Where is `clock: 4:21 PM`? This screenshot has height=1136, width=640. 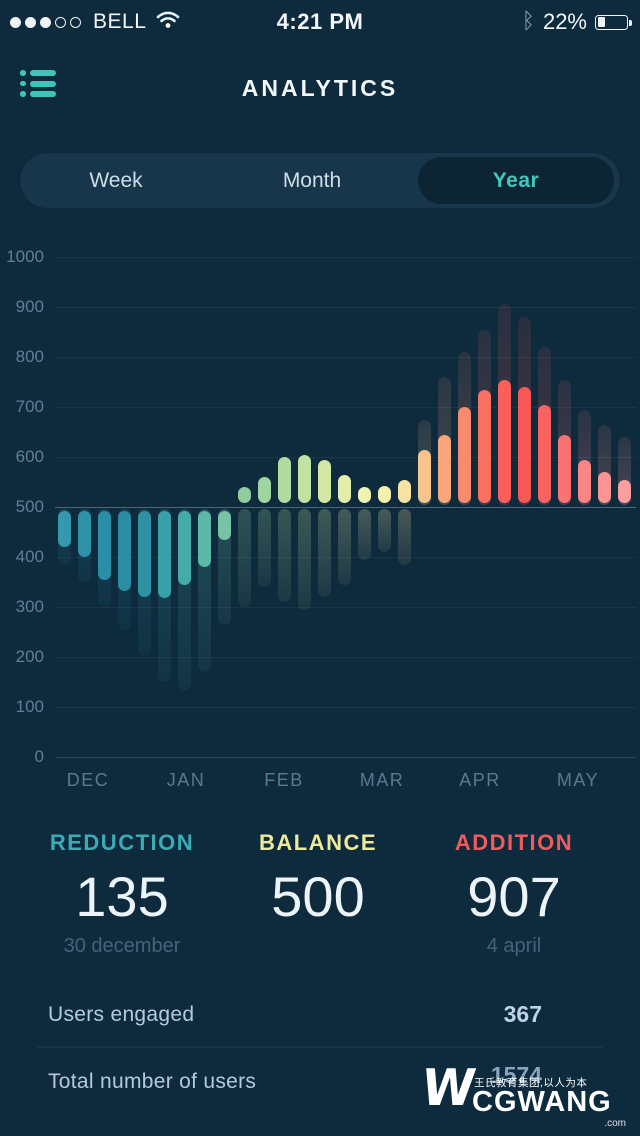 clock: 4:21 PM is located at coordinates (320, 21).